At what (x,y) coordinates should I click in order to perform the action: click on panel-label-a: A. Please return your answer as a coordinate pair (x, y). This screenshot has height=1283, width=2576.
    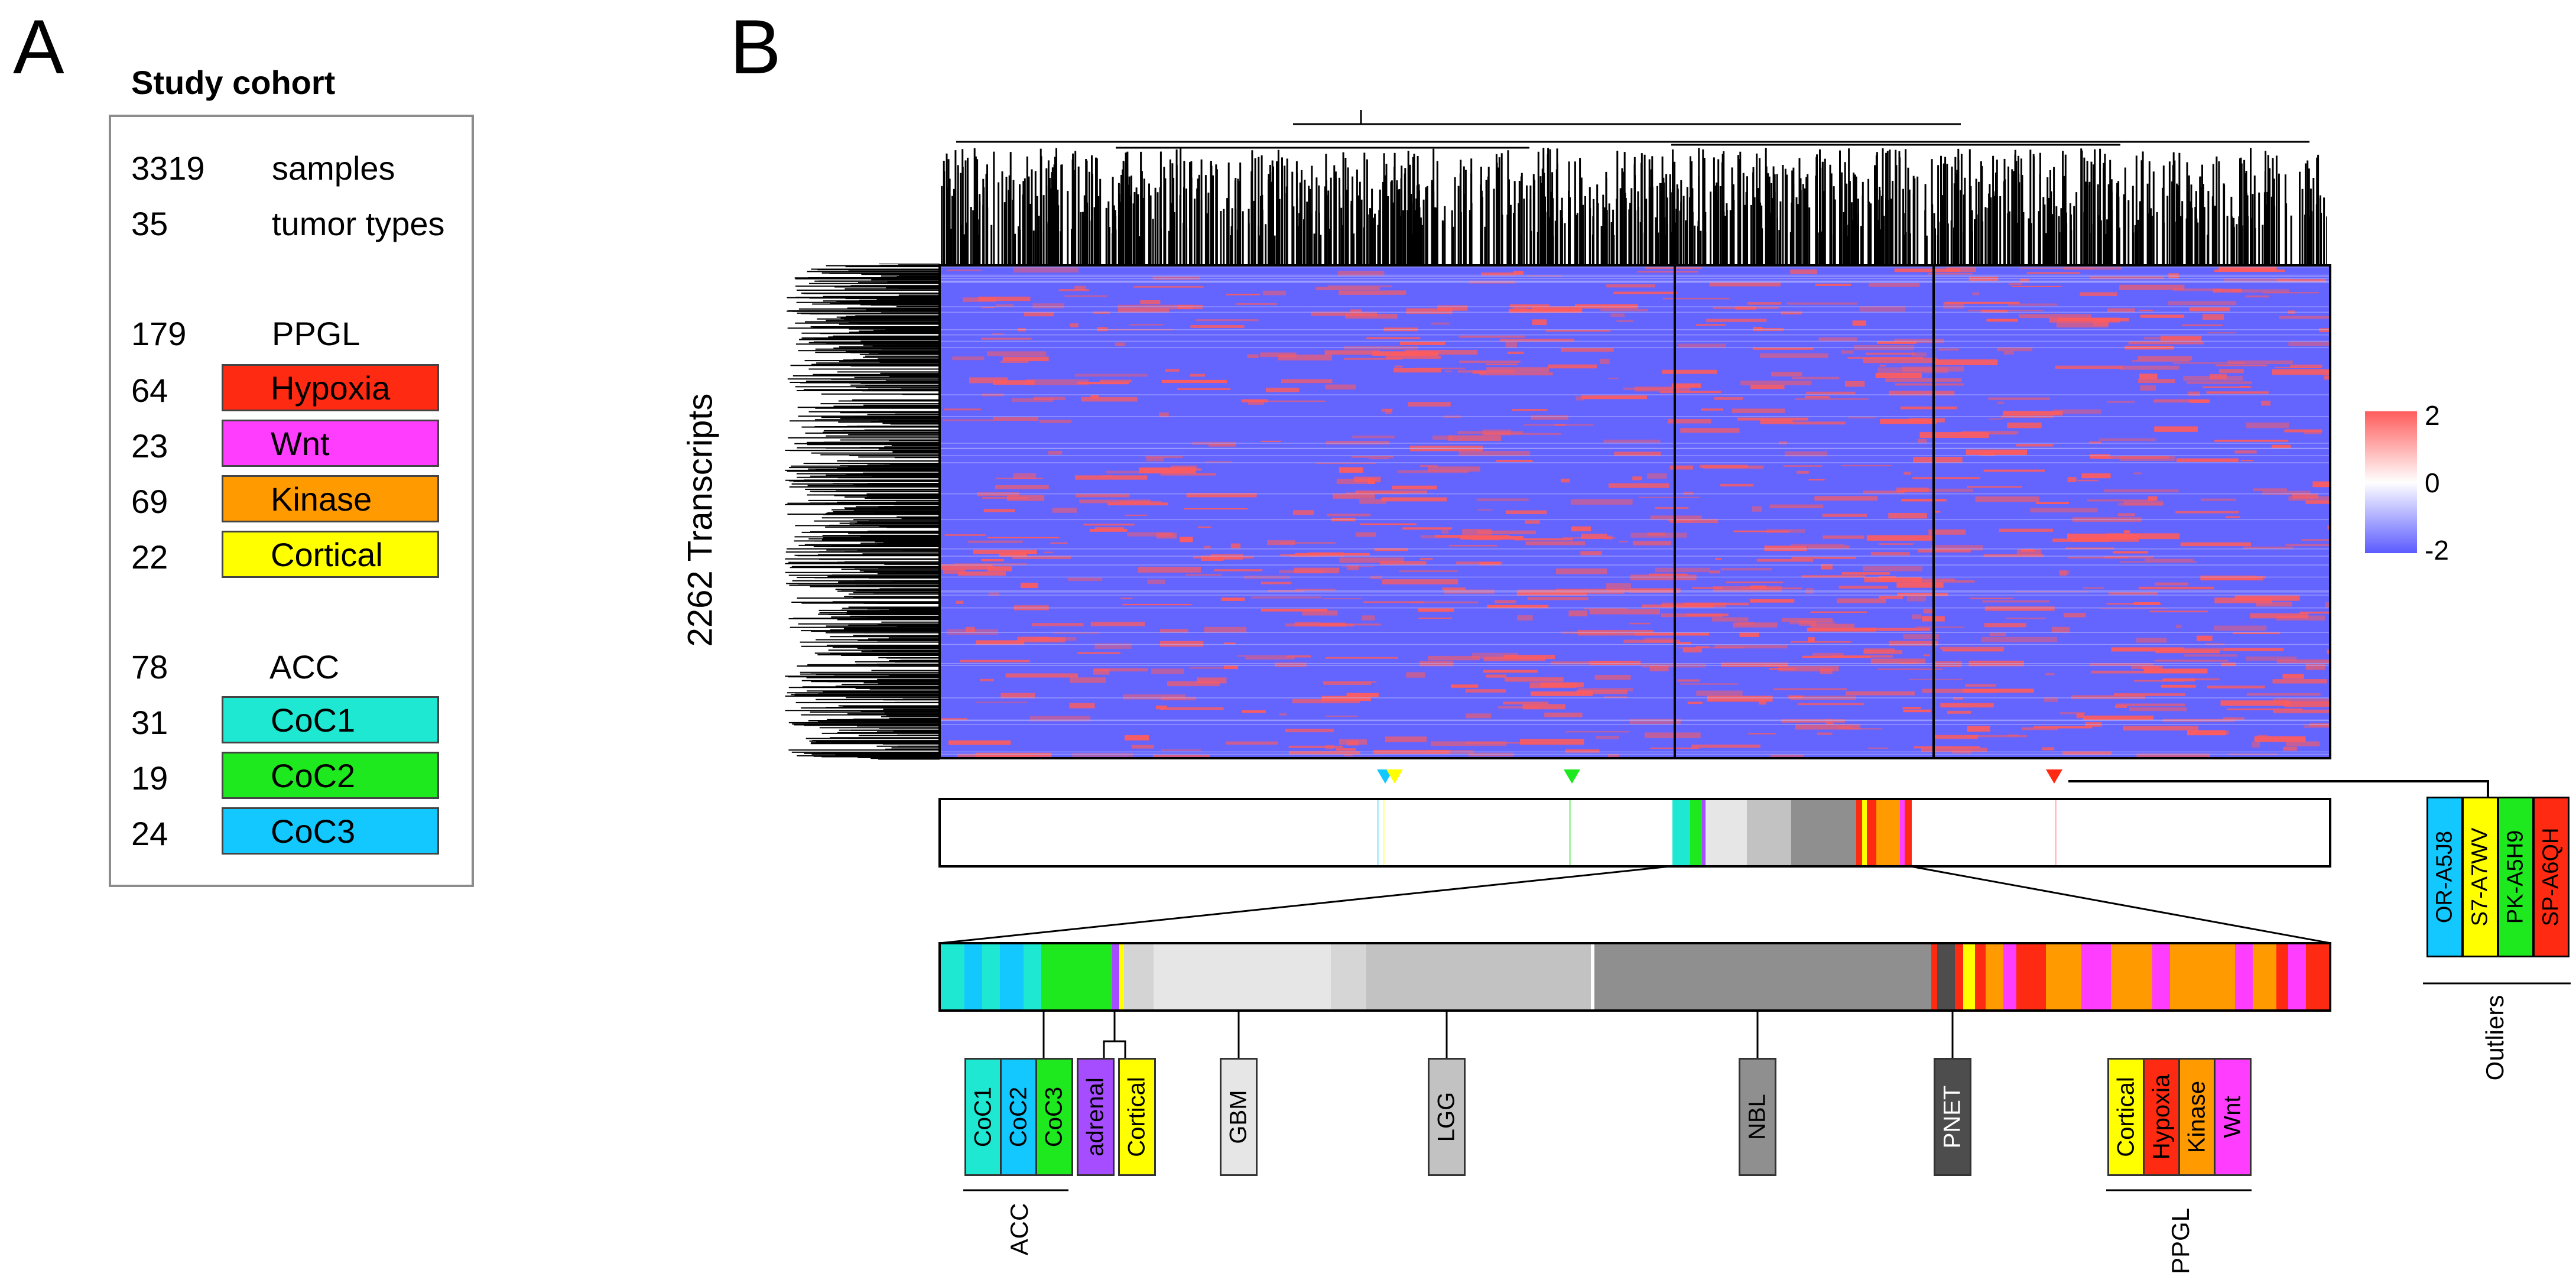
    Looking at the image, I should click on (38, 47).